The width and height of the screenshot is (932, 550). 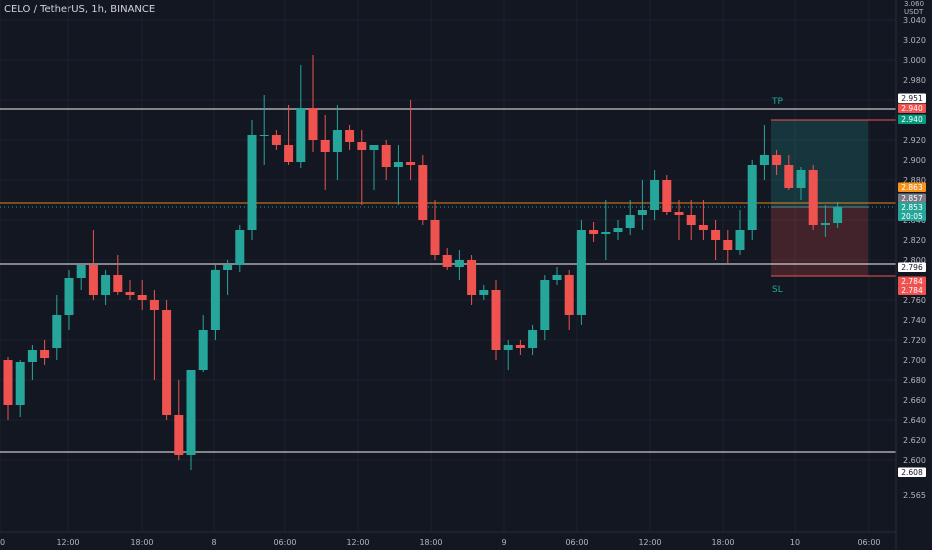 I want to click on y-tick-label: 2.660, so click(x=914, y=400).